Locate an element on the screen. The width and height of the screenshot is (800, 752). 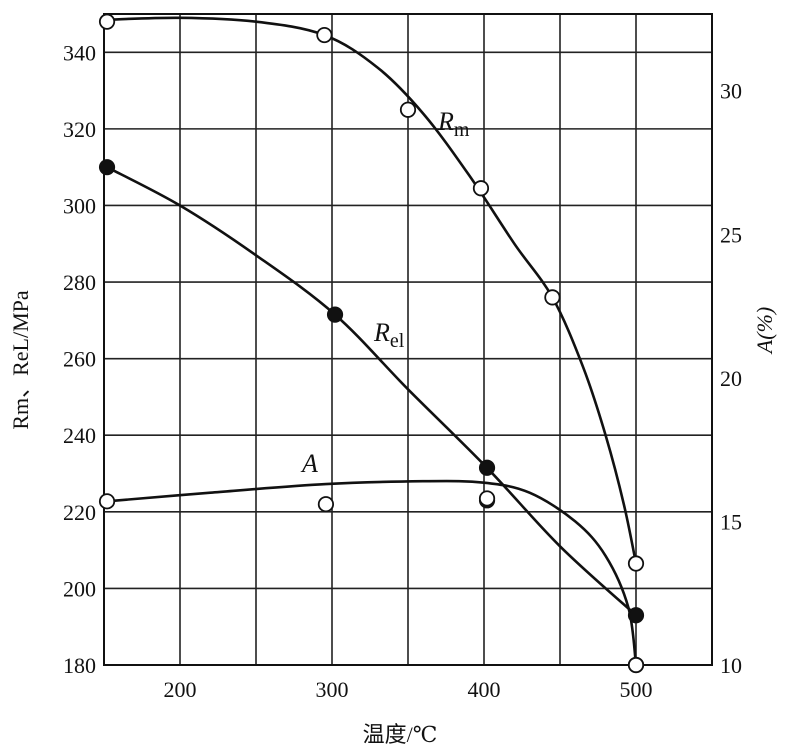
y-right-axis-title: A(%) is located at coordinates (764, 331).